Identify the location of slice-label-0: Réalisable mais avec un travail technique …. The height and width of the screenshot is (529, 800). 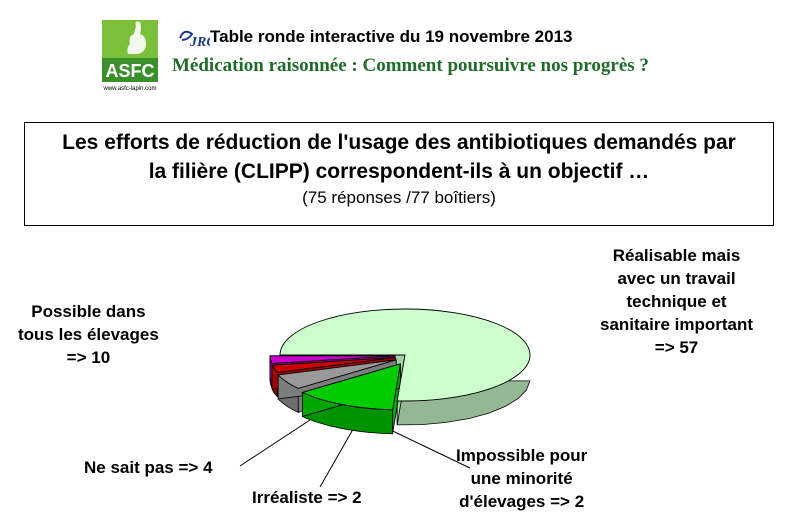
(676, 301).